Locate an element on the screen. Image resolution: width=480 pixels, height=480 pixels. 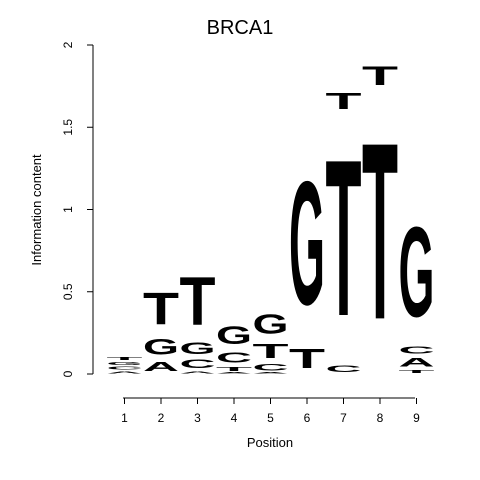
x-axis-ticks: 1 2 3 4 5 6 7 8 9 is located at coordinates (270, 411).